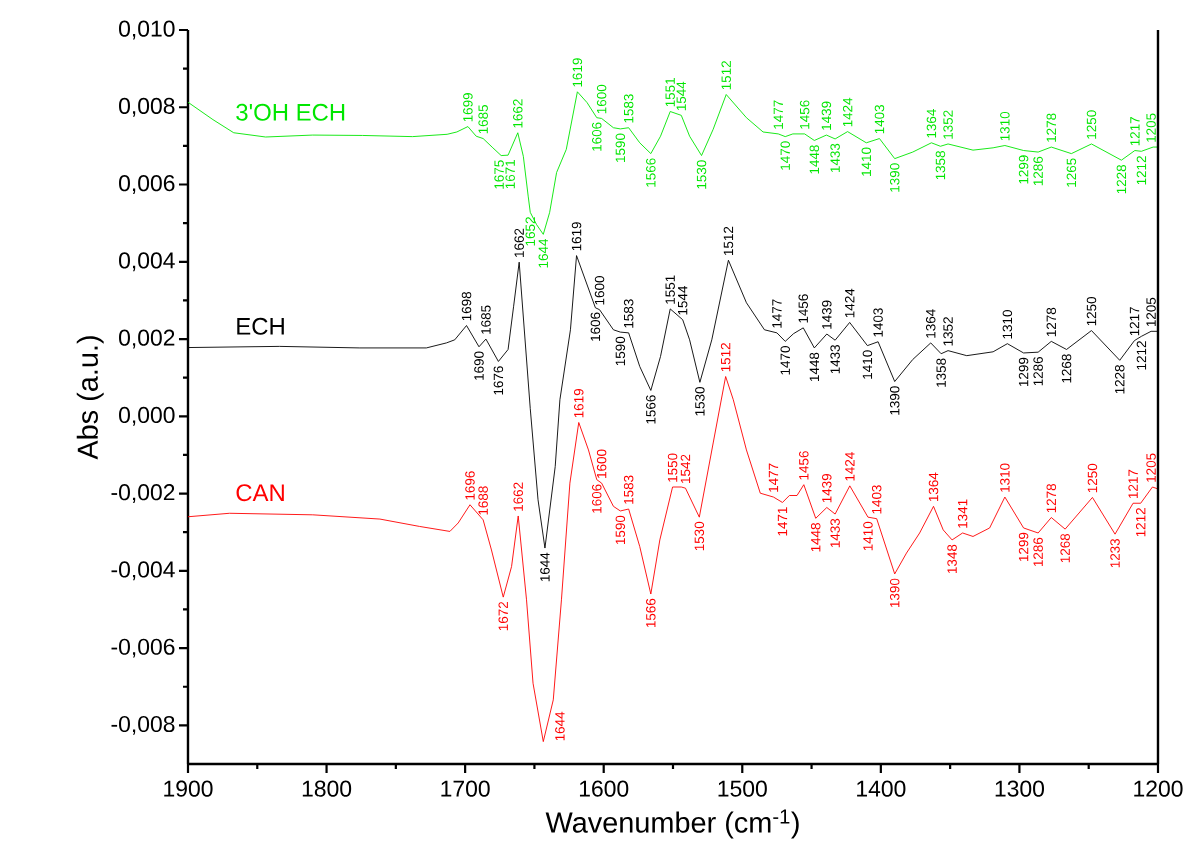  Describe the element at coordinates (1005, 126) in the screenshot. I see `annotation: 1310` at that location.